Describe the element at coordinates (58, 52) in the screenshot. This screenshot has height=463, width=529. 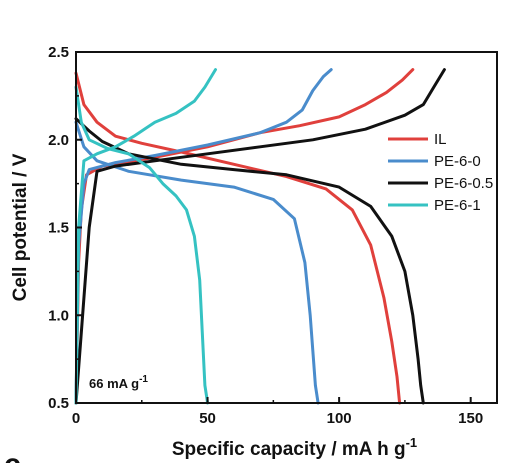
I see `y-tick-label: 2.5` at that location.